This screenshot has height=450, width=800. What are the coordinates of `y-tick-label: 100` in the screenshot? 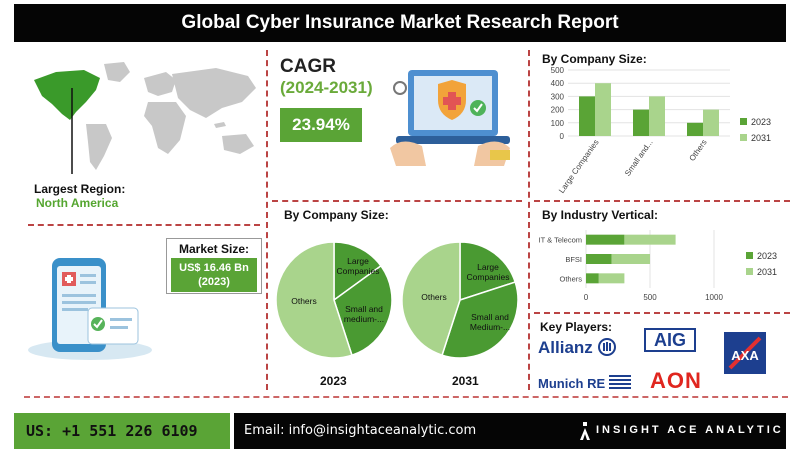 It's located at (558, 123).